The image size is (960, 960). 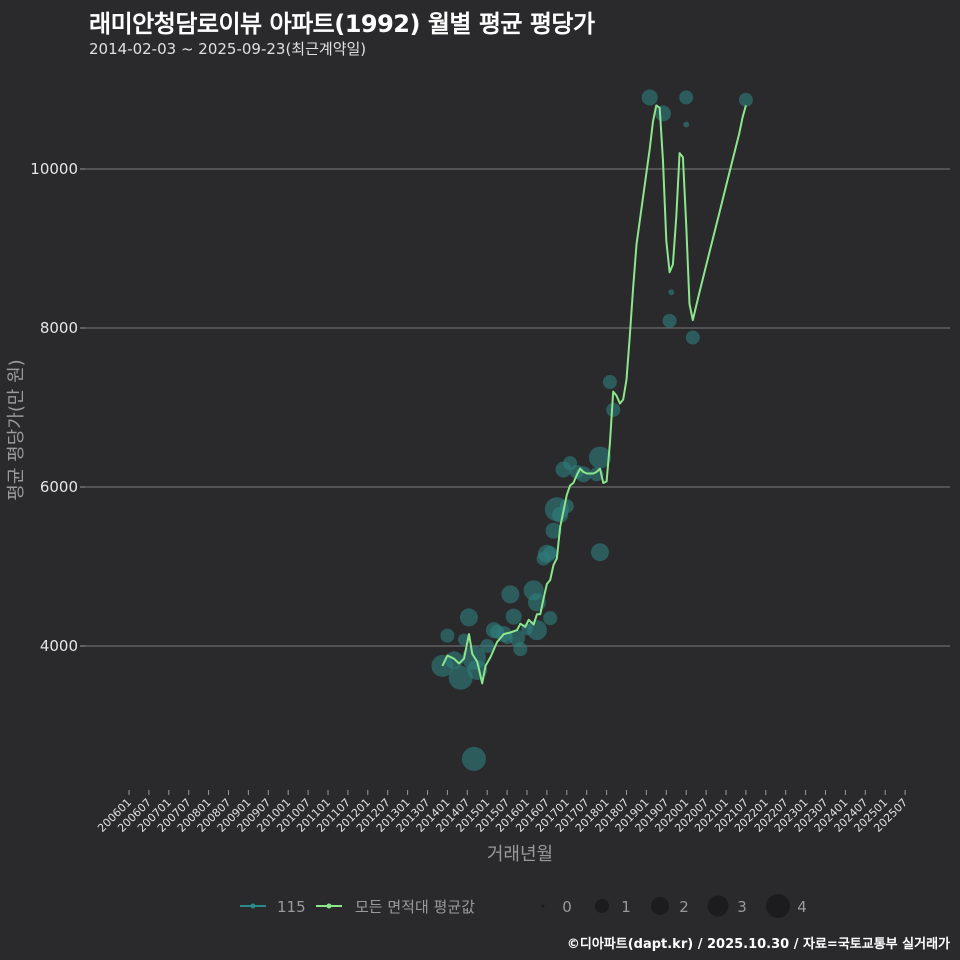 What do you see at coordinates (520, 854) in the screenshot?
I see `x-axis-title: 거래년월` at bounding box center [520, 854].